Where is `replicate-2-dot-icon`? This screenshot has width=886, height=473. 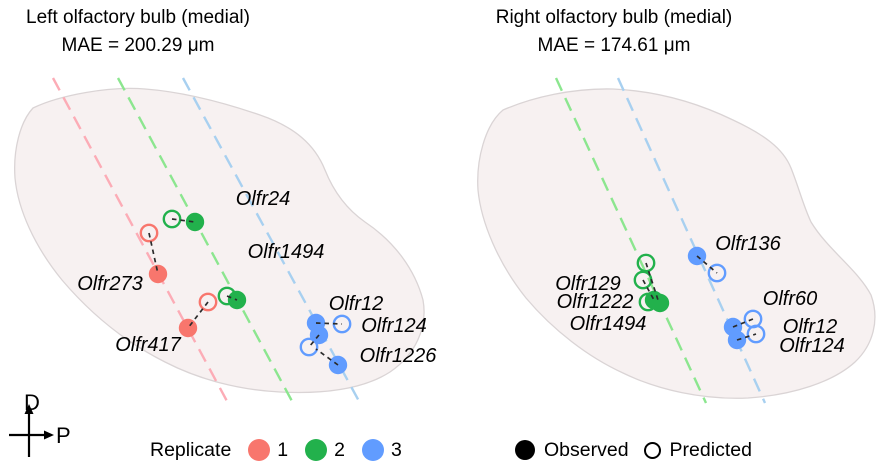
replicate-2-dot-icon is located at coordinates (316, 450).